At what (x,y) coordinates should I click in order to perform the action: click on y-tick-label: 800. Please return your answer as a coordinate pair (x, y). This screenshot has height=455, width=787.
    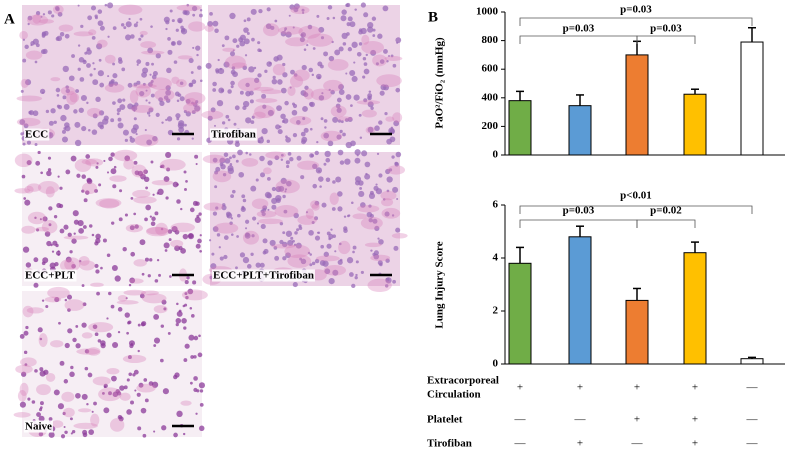
    Looking at the image, I should click on (490, 40).